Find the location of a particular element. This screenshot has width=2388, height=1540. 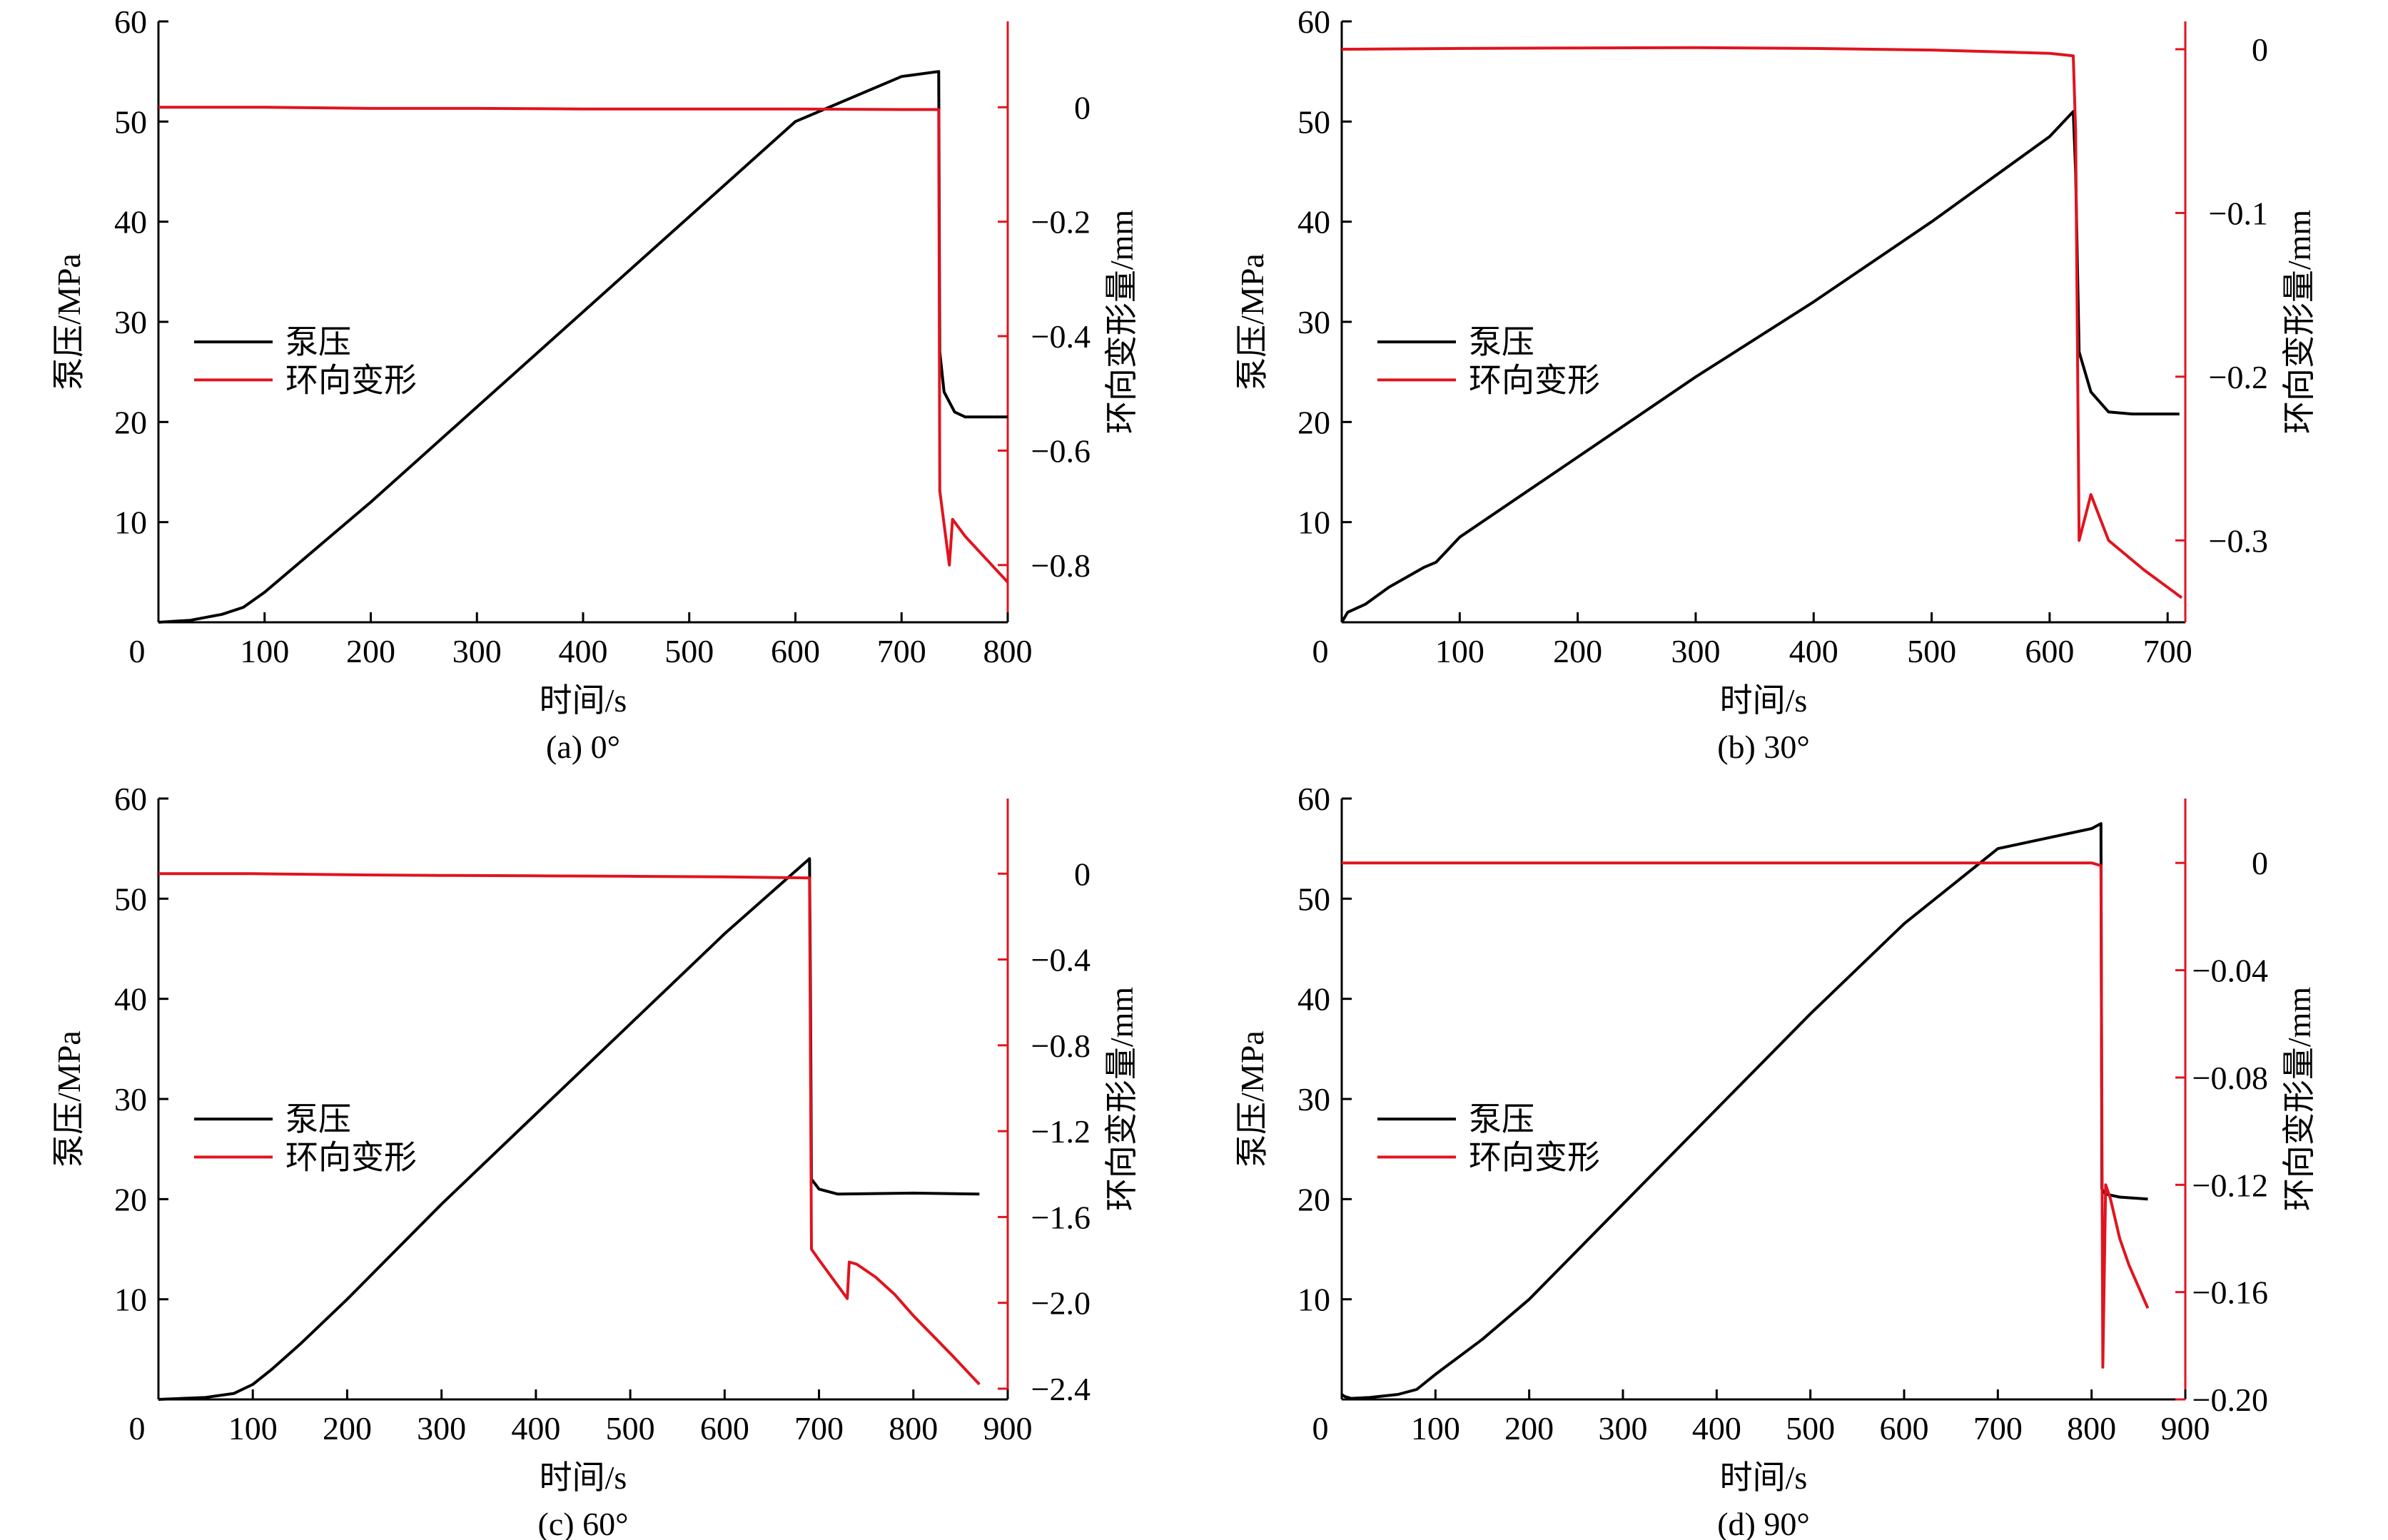

y2-tick-label: −0.2 is located at coordinates (1061, 222).